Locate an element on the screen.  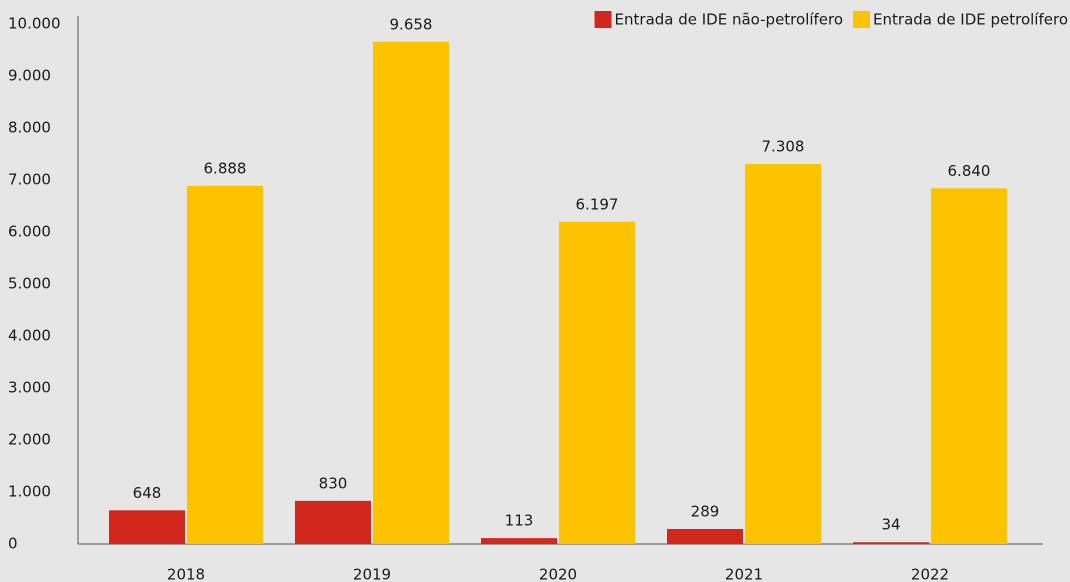
data-label: 6.840 is located at coordinates (969, 171).